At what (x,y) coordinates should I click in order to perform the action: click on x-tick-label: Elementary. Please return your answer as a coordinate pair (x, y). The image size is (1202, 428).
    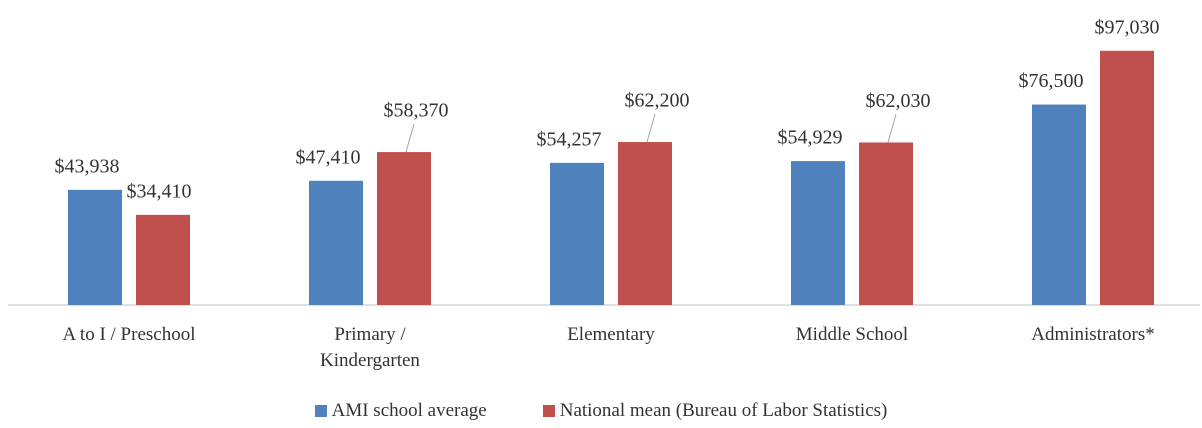
    Looking at the image, I should click on (611, 334).